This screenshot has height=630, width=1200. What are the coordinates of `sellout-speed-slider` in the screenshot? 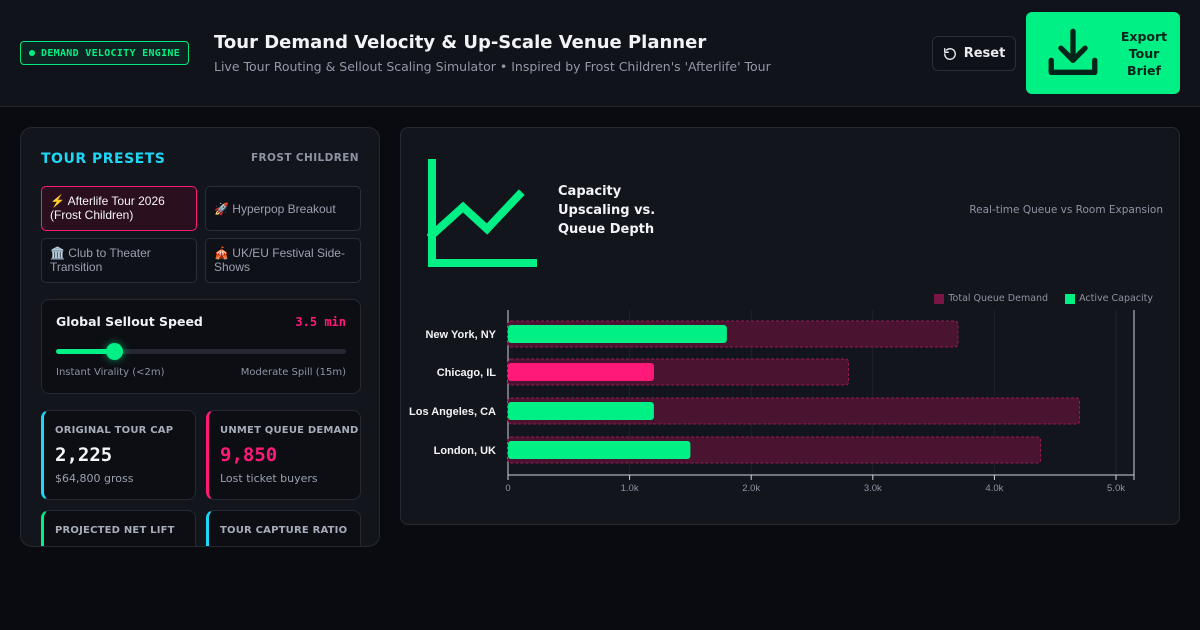 It's located at (201, 351).